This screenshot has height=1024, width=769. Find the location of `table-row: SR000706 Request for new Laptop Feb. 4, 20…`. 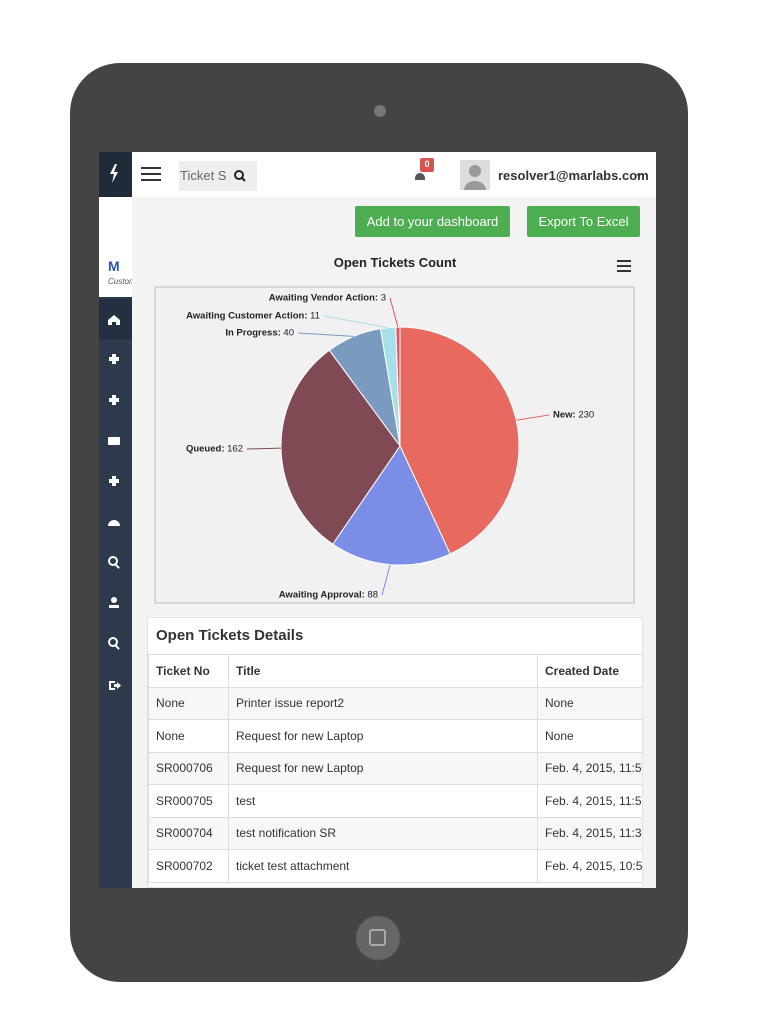

table-row: SR000706 Request for new Laptop Feb. 4, 20… is located at coordinates (395, 768).